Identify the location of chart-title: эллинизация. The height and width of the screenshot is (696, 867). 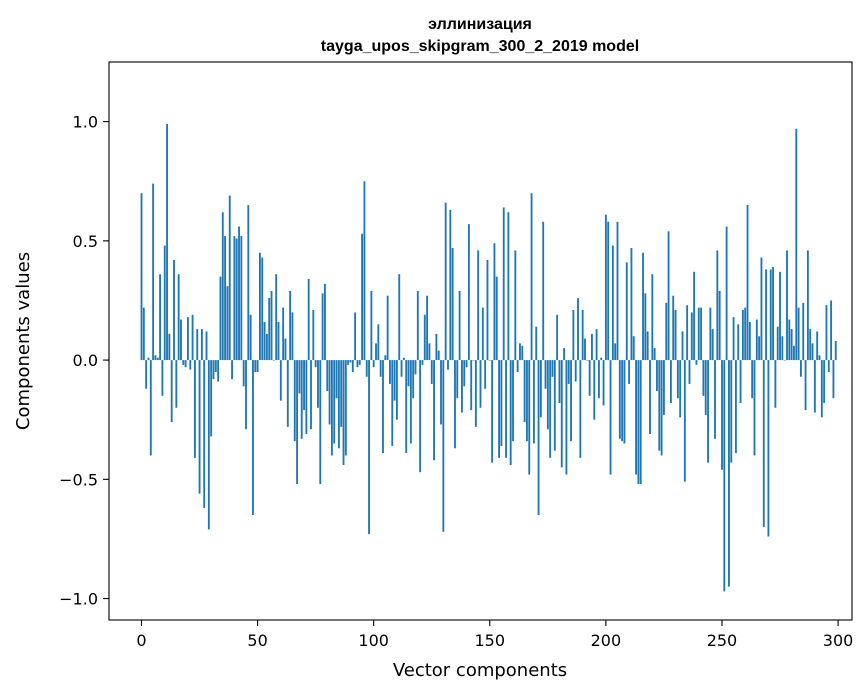
(480, 24).